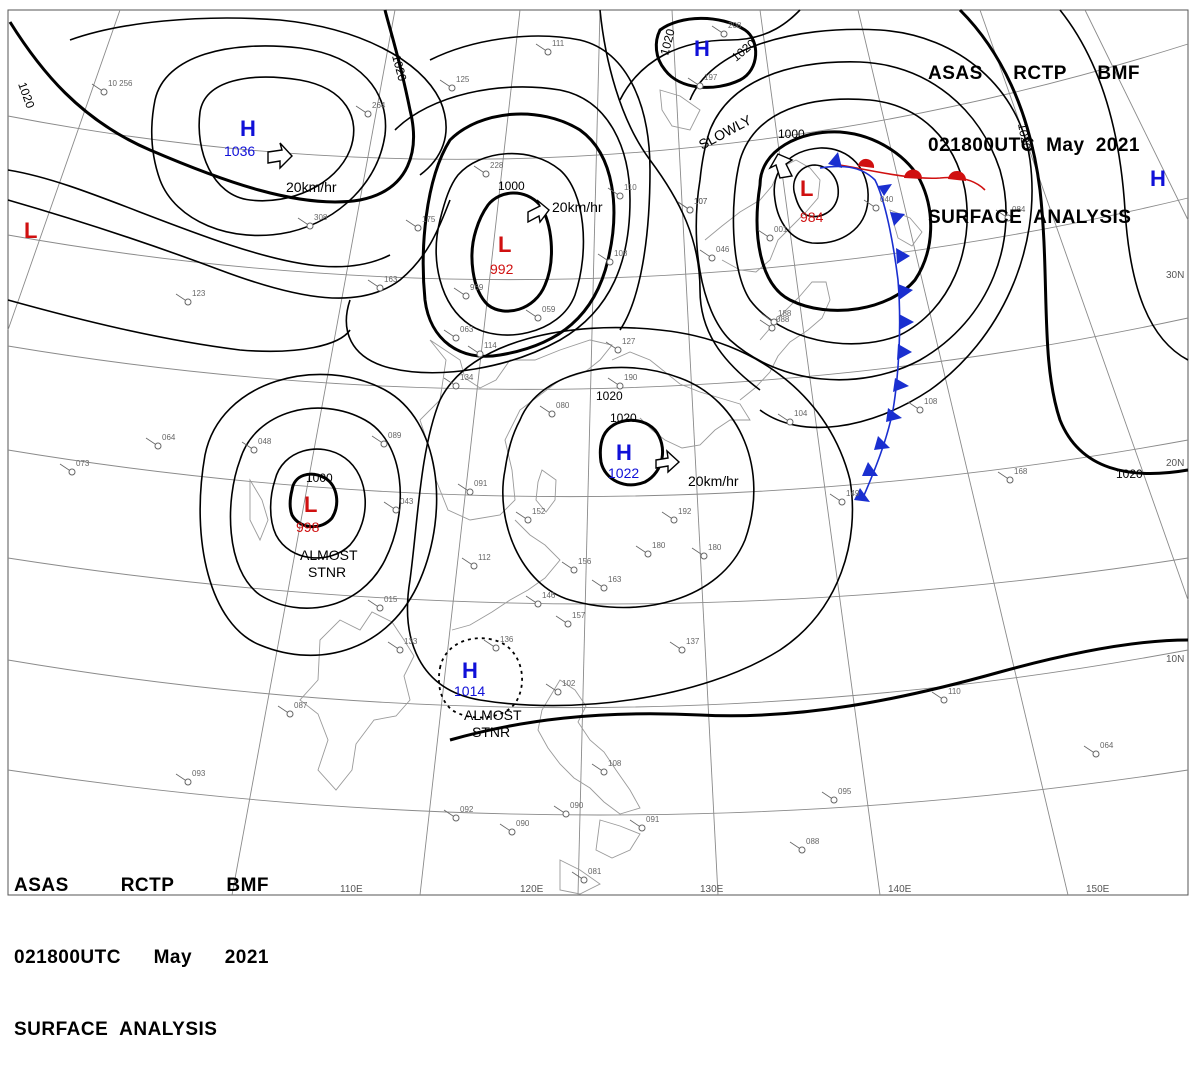 This screenshot has height=1066, width=1200. What do you see at coordinates (1118, 73) in the screenshot?
I see `header-code: BMF` at bounding box center [1118, 73].